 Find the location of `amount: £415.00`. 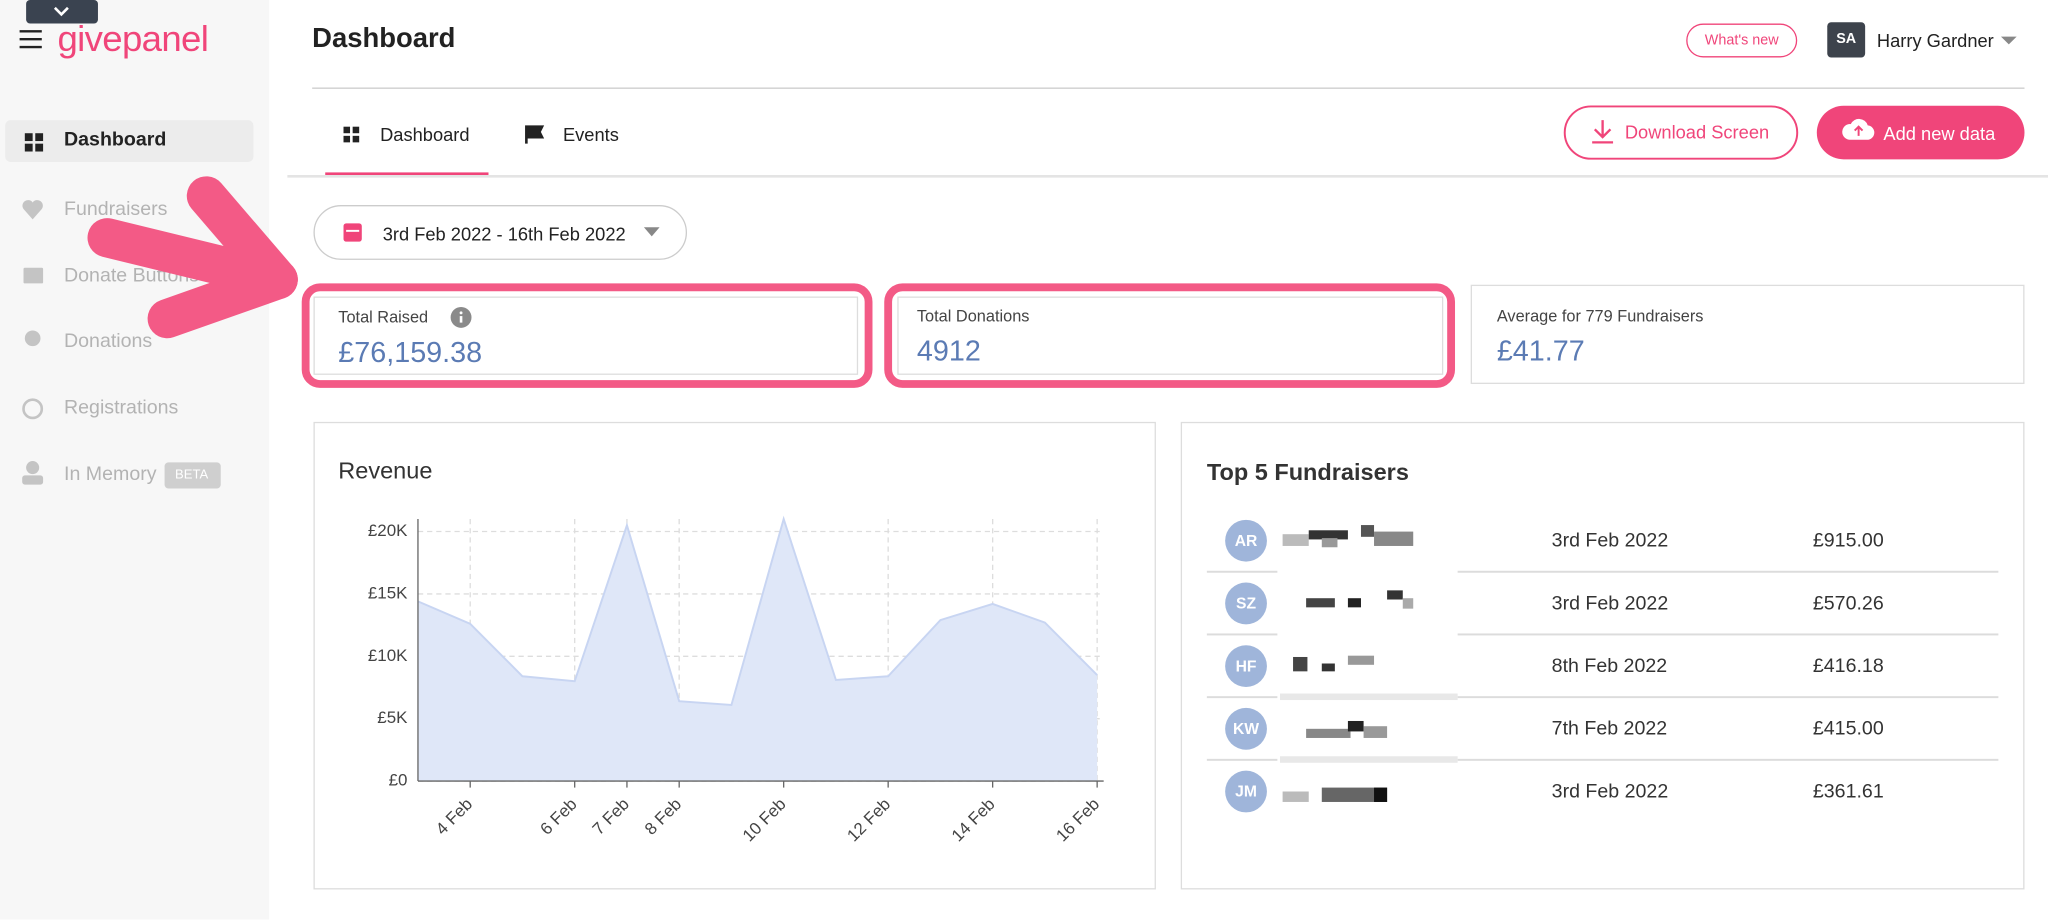

amount: £415.00 is located at coordinates (1848, 728).